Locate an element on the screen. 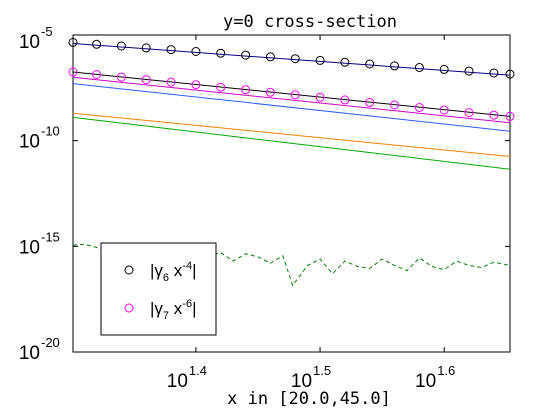 This screenshot has height=420, width=560. y-tick-exponent-2: -15 is located at coordinates (50, 236).